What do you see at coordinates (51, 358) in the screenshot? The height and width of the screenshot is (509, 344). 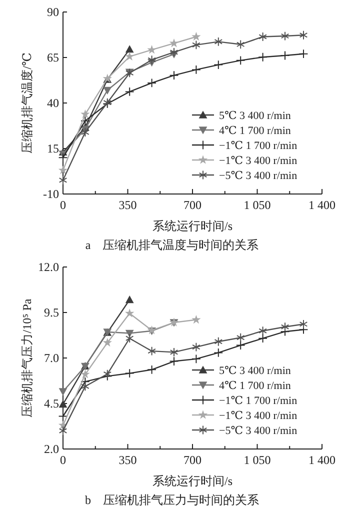 I see `y-tick-label: 7.0` at bounding box center [51, 358].